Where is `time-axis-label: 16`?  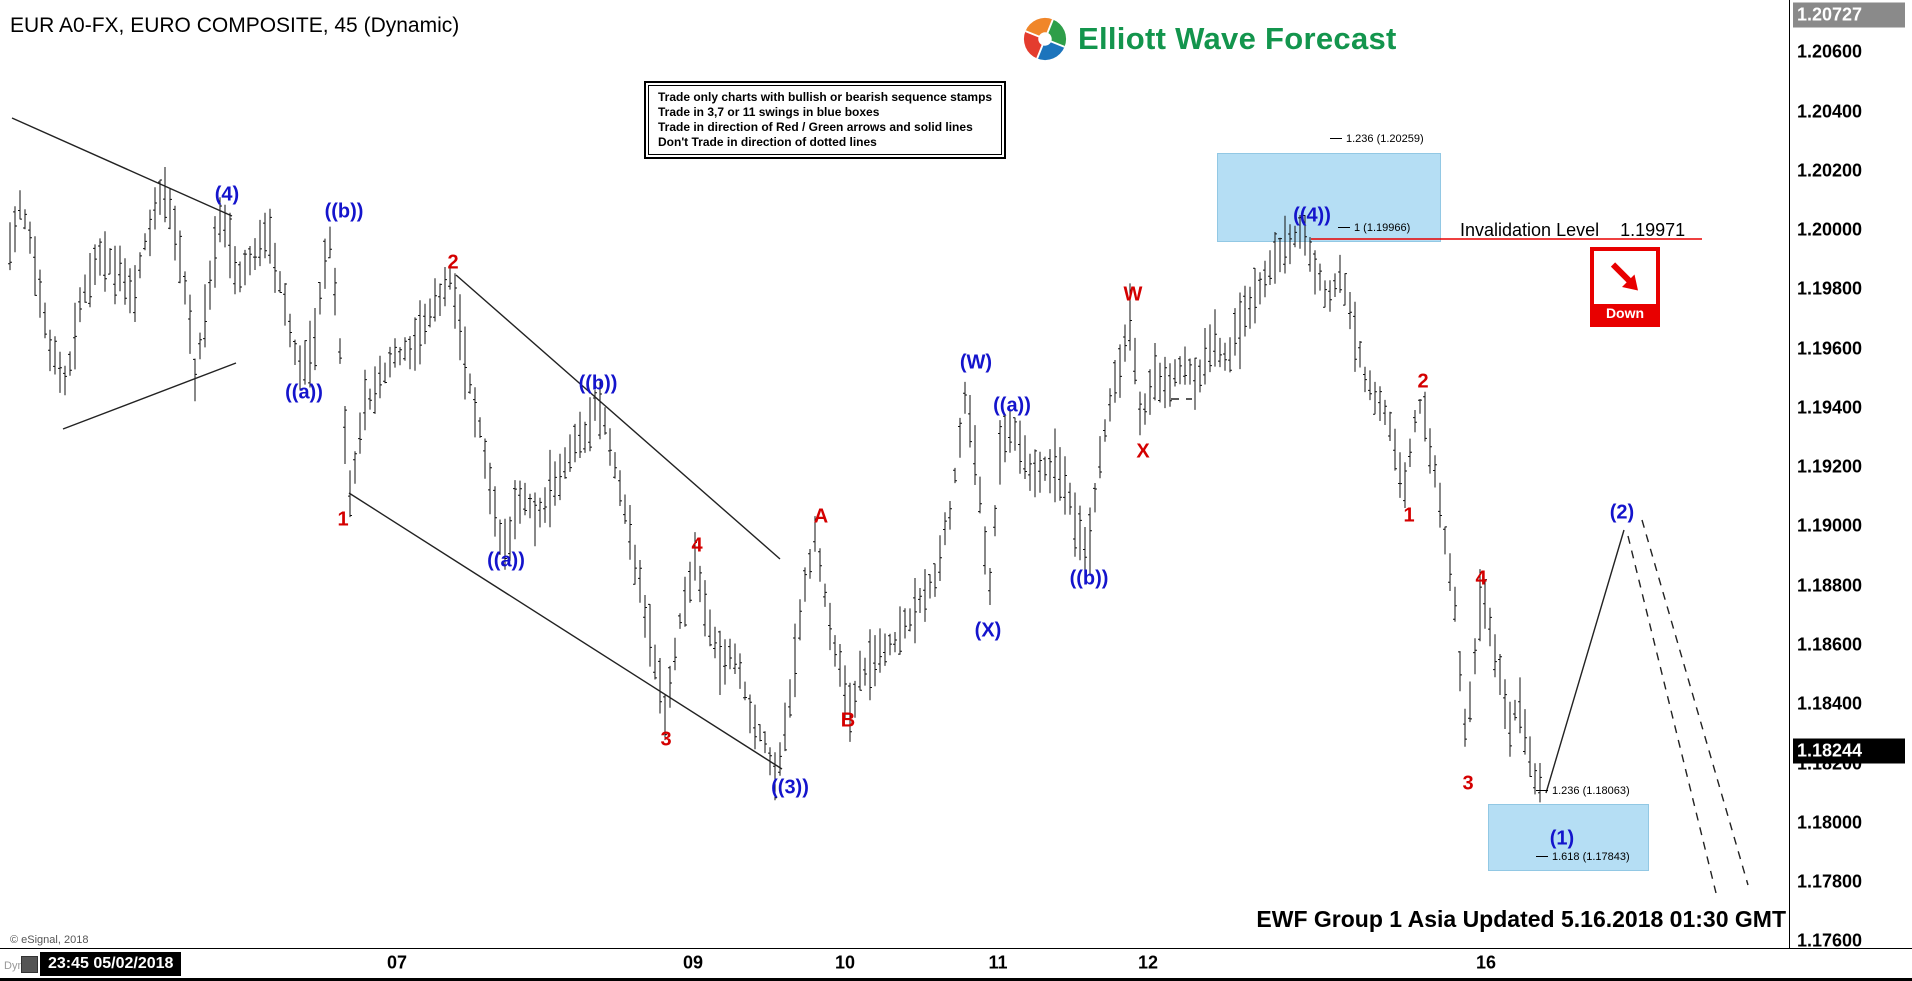 time-axis-label: 16 is located at coordinates (1486, 962).